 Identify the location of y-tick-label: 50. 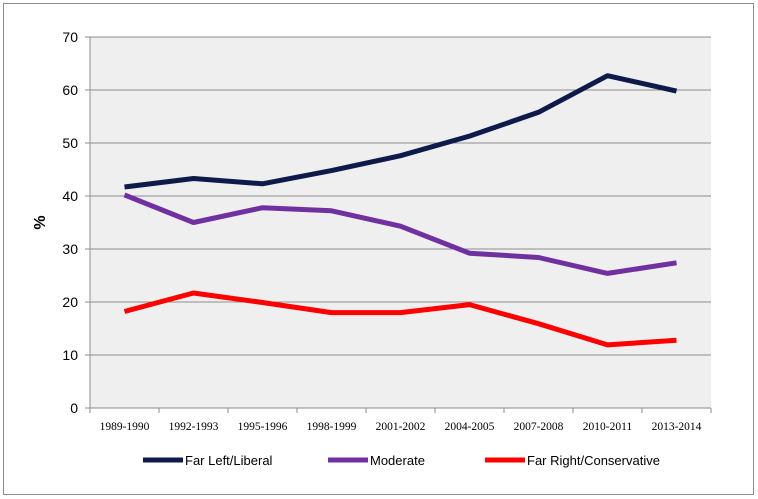
(70, 143).